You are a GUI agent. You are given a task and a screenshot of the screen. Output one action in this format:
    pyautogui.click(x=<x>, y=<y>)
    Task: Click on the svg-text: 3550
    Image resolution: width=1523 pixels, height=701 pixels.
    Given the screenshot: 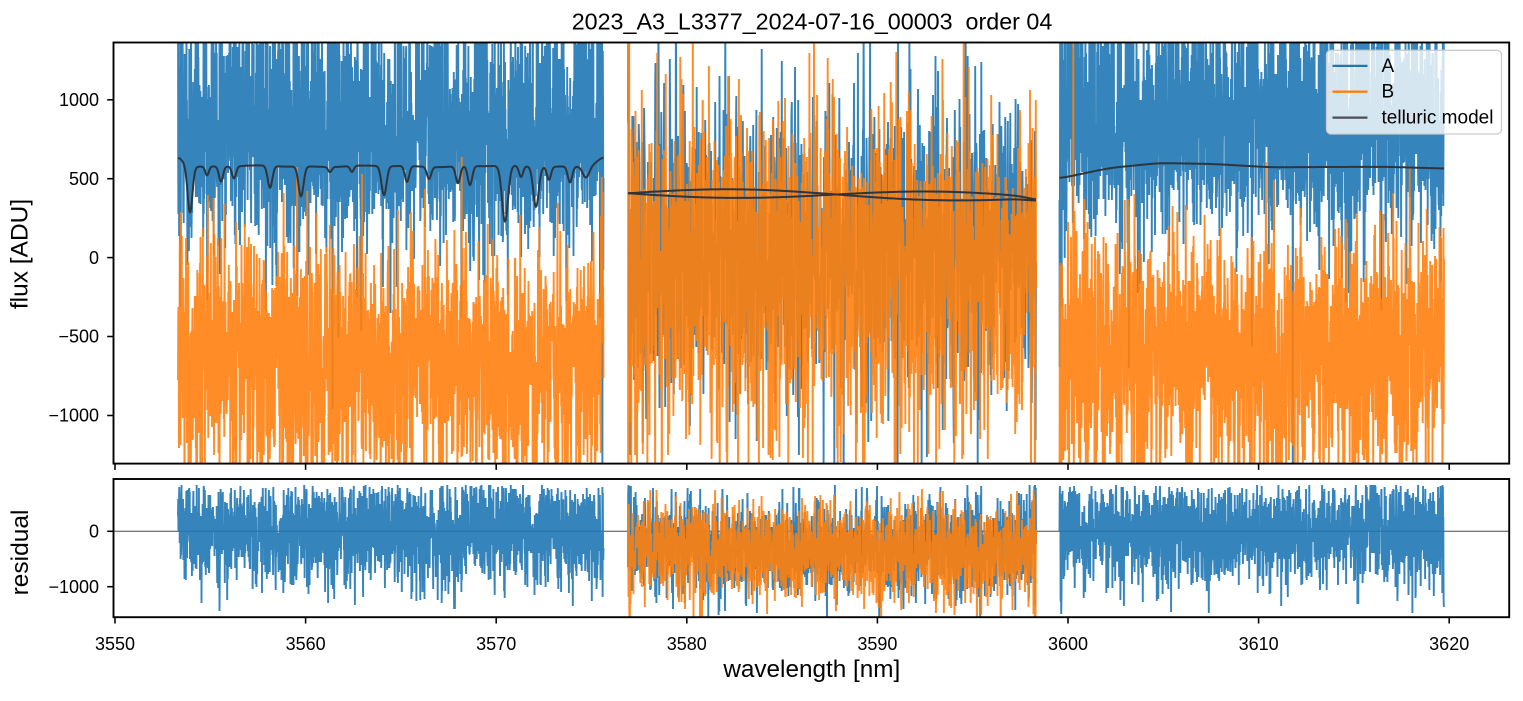 What is the action you would take?
    pyautogui.click(x=115, y=644)
    